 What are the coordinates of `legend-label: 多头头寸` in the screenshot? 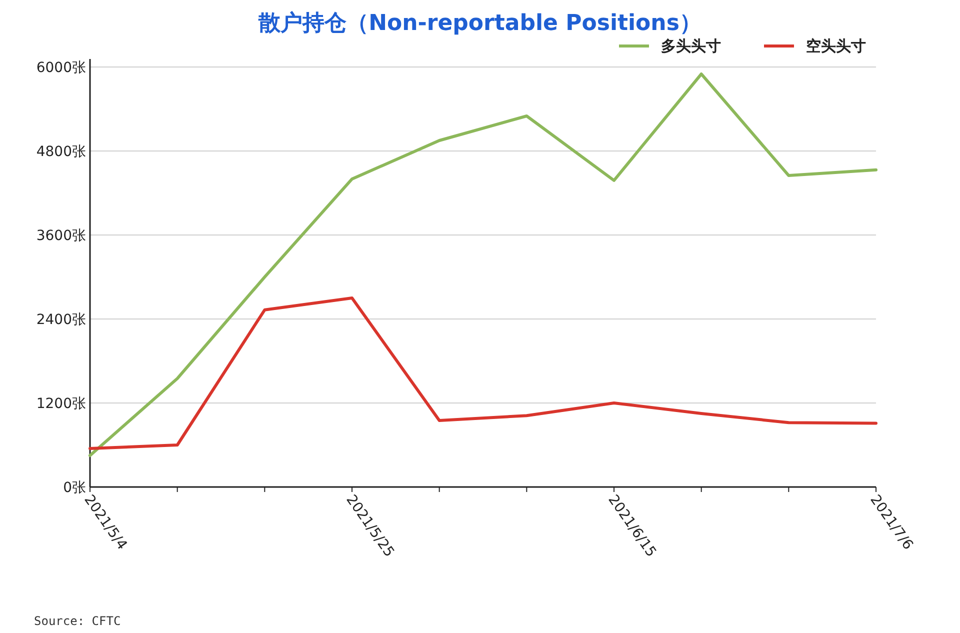 It's located at (691, 46).